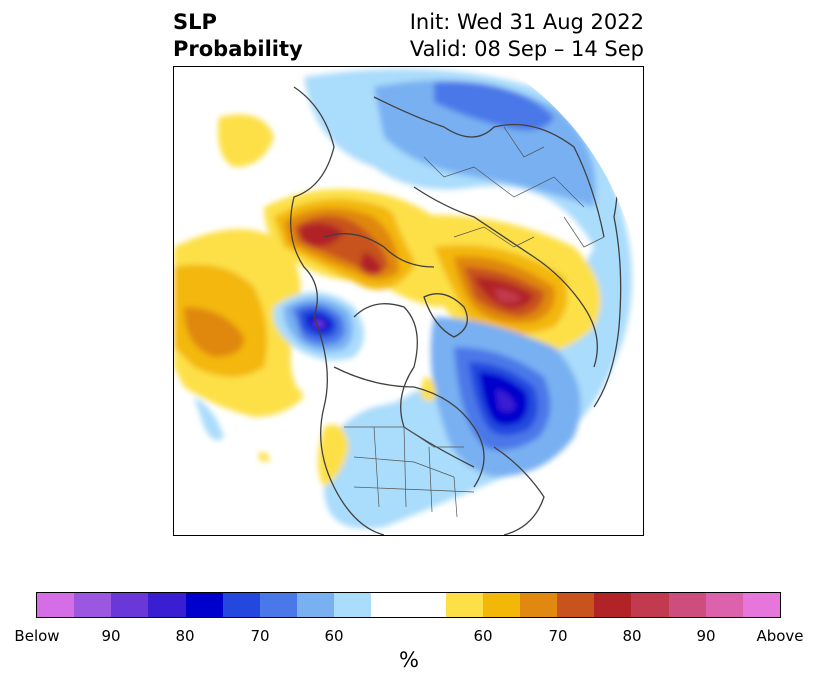  What do you see at coordinates (558, 636) in the screenshot?
I see `colorbar-tick-above-70: 70` at bounding box center [558, 636].